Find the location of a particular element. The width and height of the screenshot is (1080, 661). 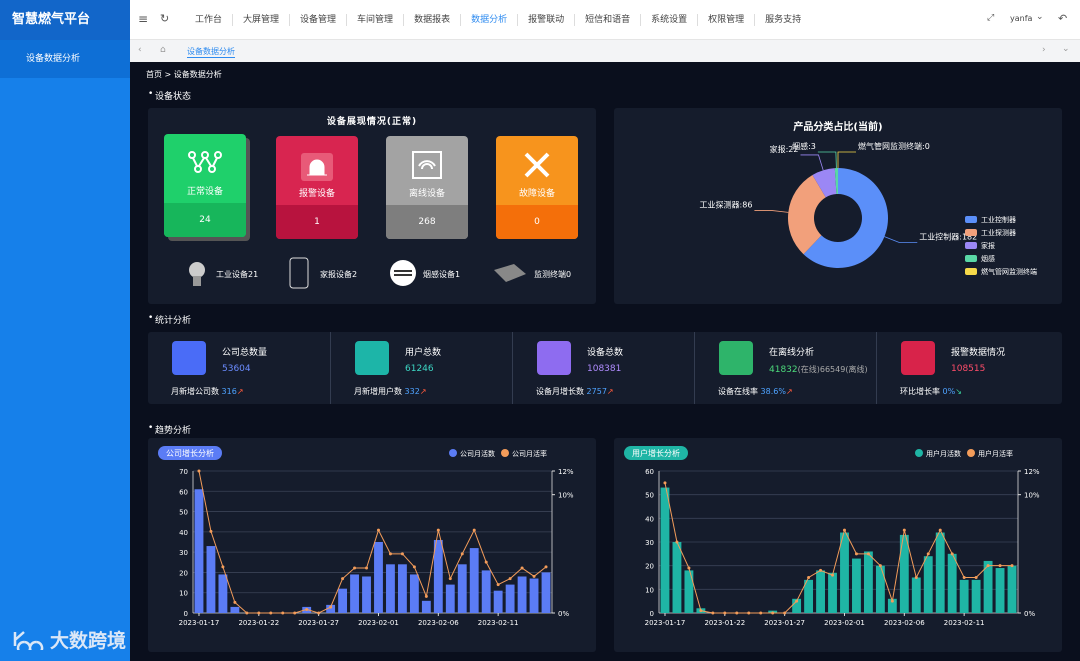

legend-label: 烟感 is located at coordinates (988, 258).